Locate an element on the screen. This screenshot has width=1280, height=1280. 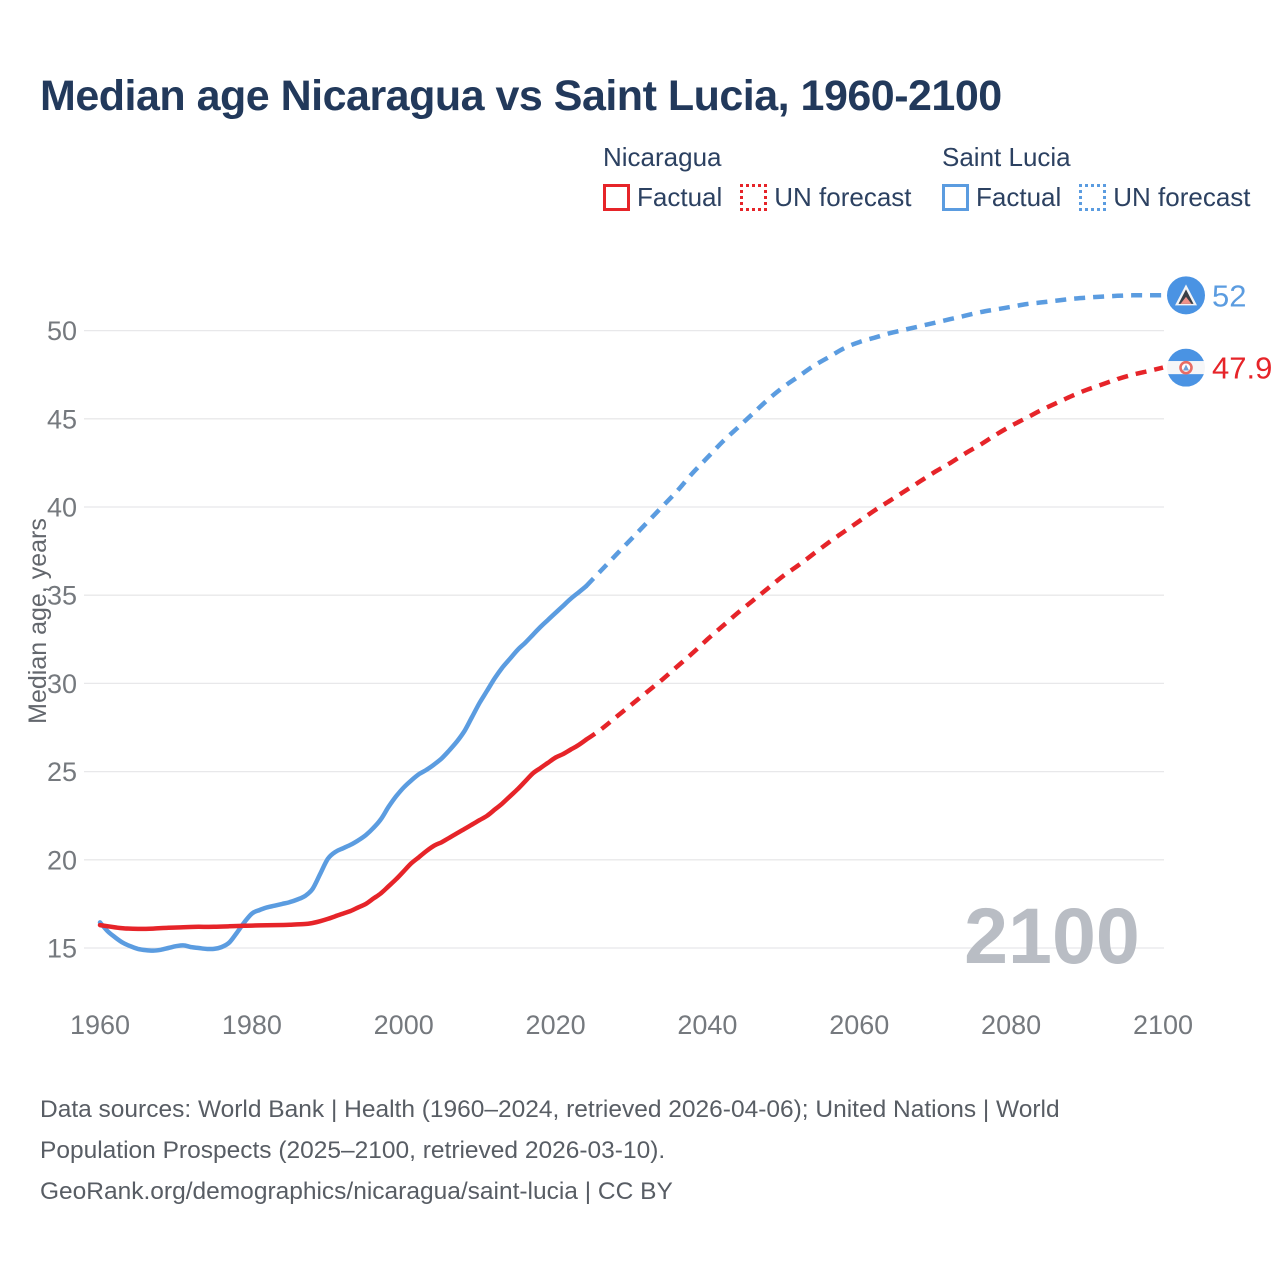
nicaragua-flag-icon is located at coordinates (1186, 367).